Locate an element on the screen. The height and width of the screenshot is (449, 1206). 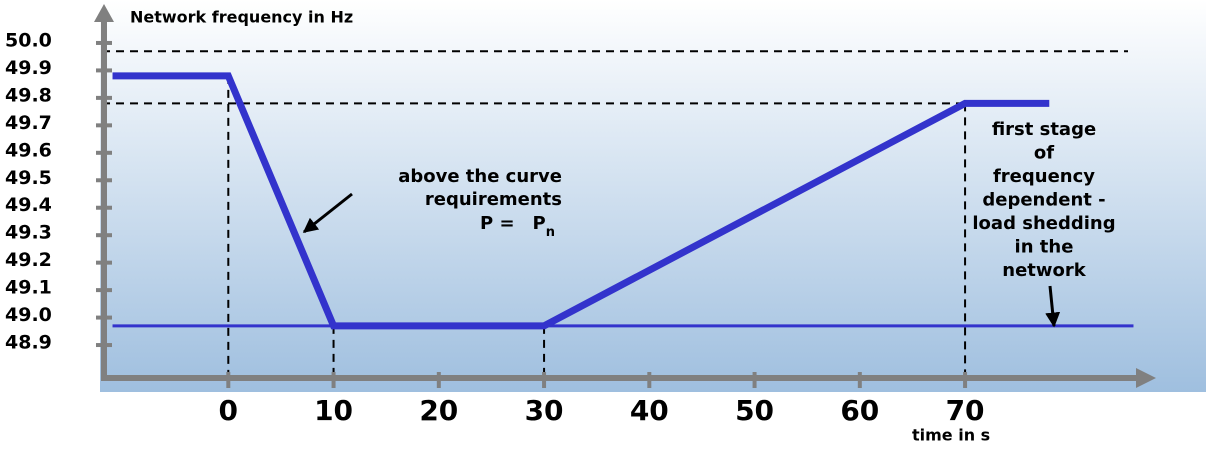
y-axis-arrow is located at coordinates (104, 13).